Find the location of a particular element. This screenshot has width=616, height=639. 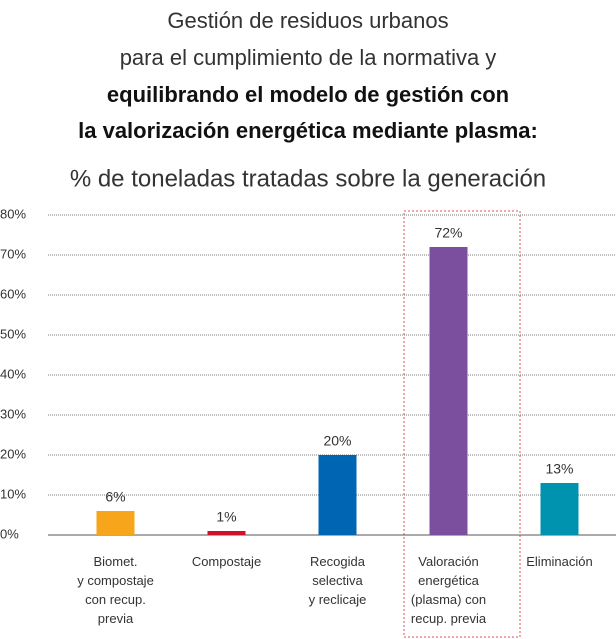

x-tick-label: Recogida selectiva y reclicaje is located at coordinates (338, 580).